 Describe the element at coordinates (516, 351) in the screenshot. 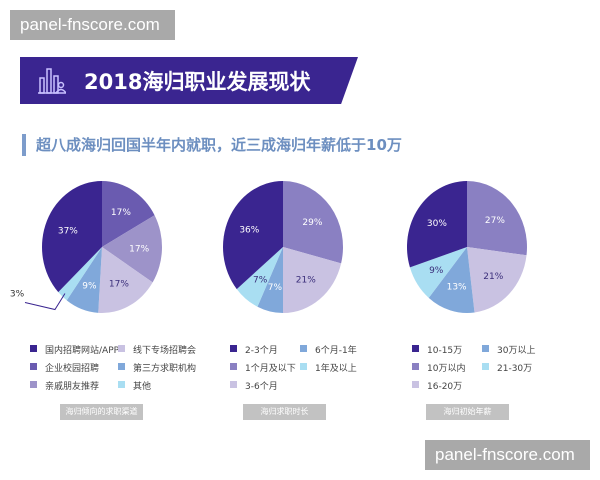

I see `legend-label: 30万以上` at that location.